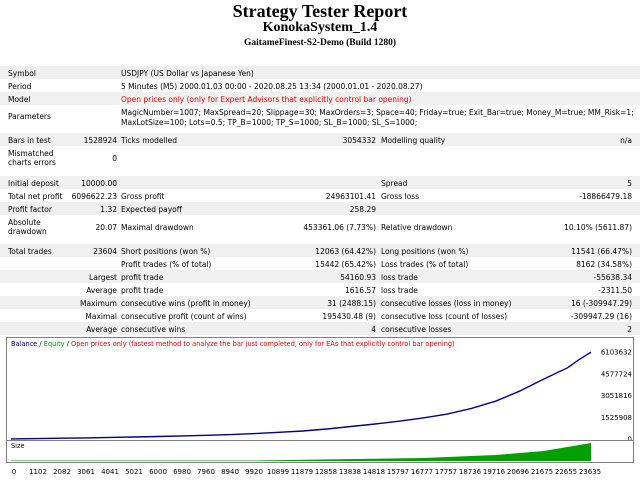 Image resolution: width=640 pixels, height=480 pixels. I want to click on loss-trades-value: 8162 (34.58%), so click(604, 264).